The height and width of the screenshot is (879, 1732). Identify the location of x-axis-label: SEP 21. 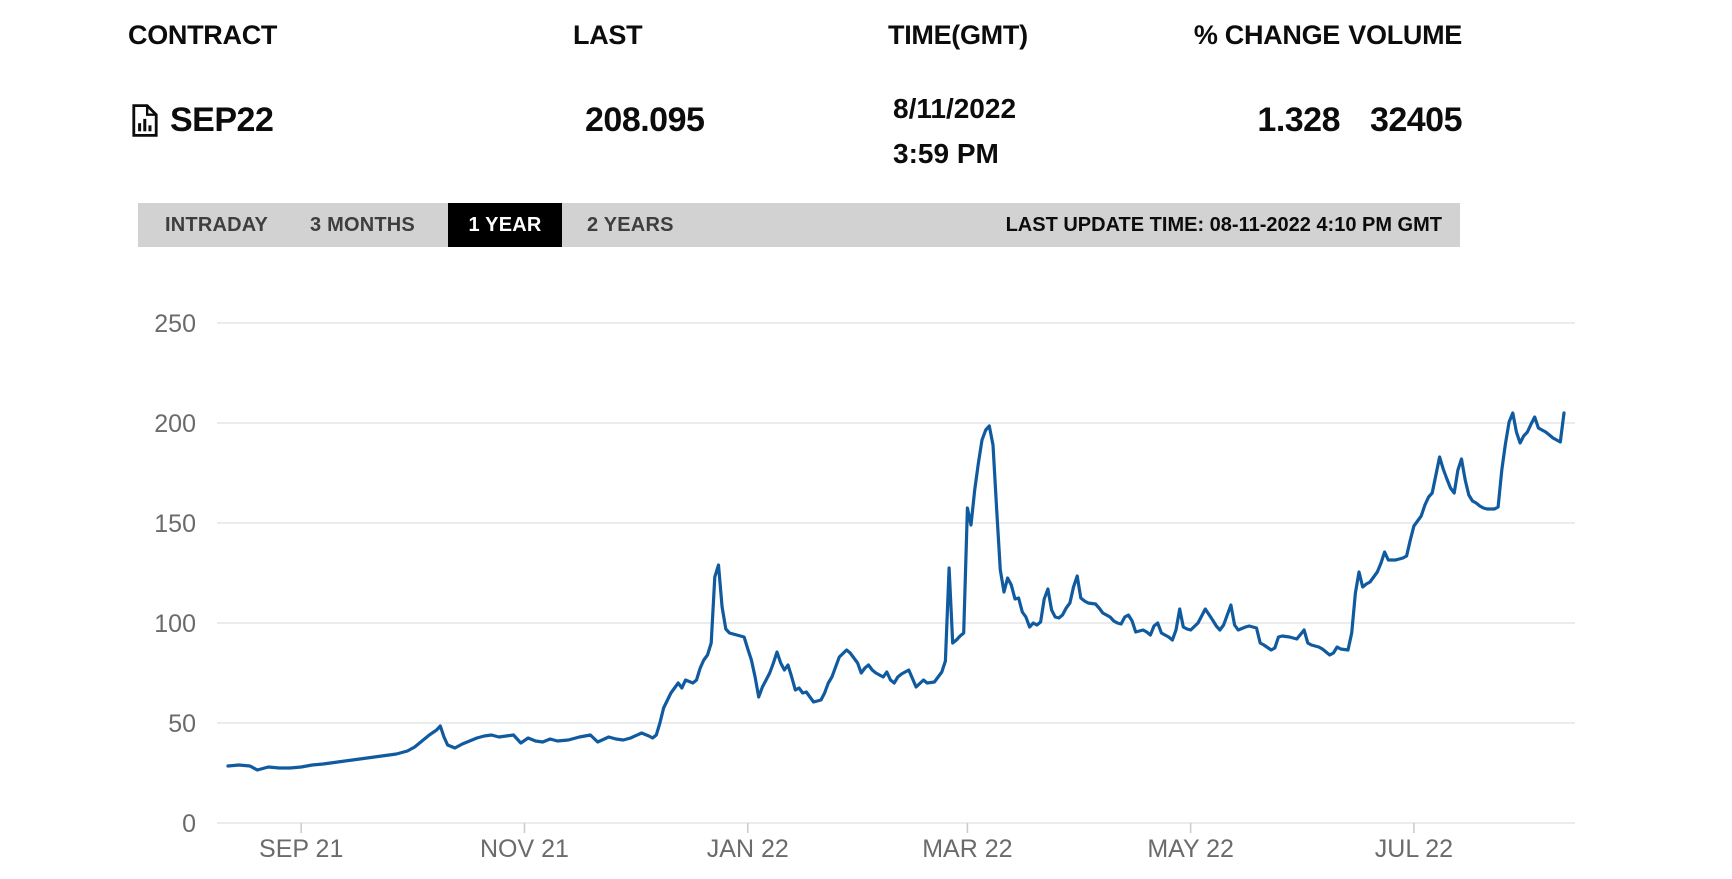
(301, 849).